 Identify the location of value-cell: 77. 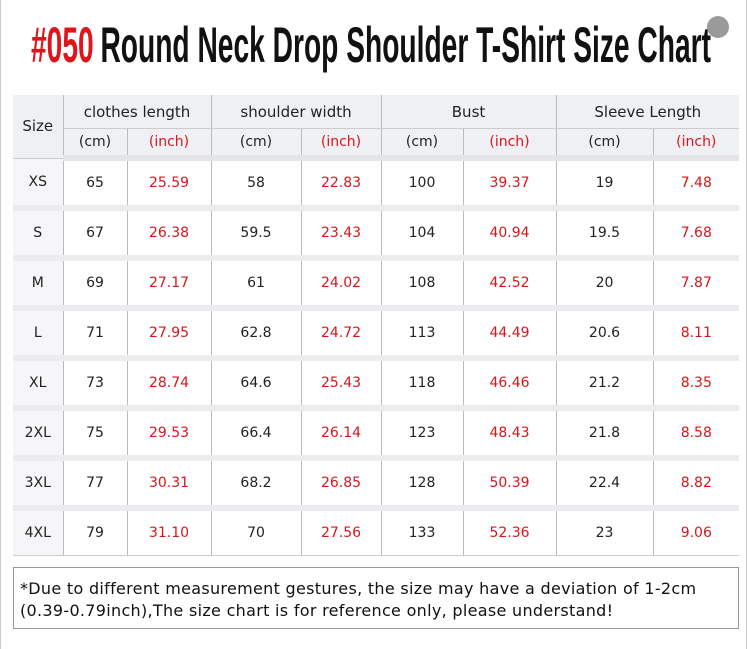
(95, 484).